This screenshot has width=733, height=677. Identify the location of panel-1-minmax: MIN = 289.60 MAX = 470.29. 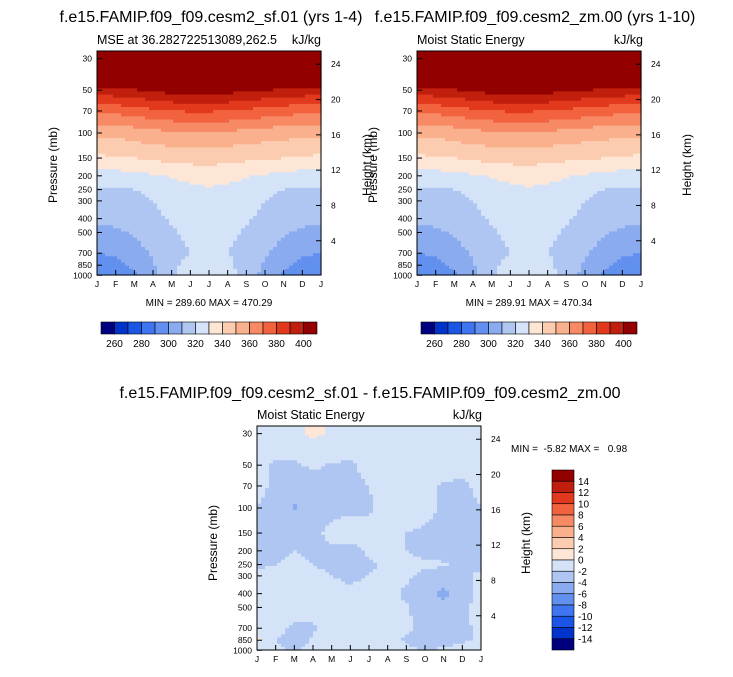
(209, 303).